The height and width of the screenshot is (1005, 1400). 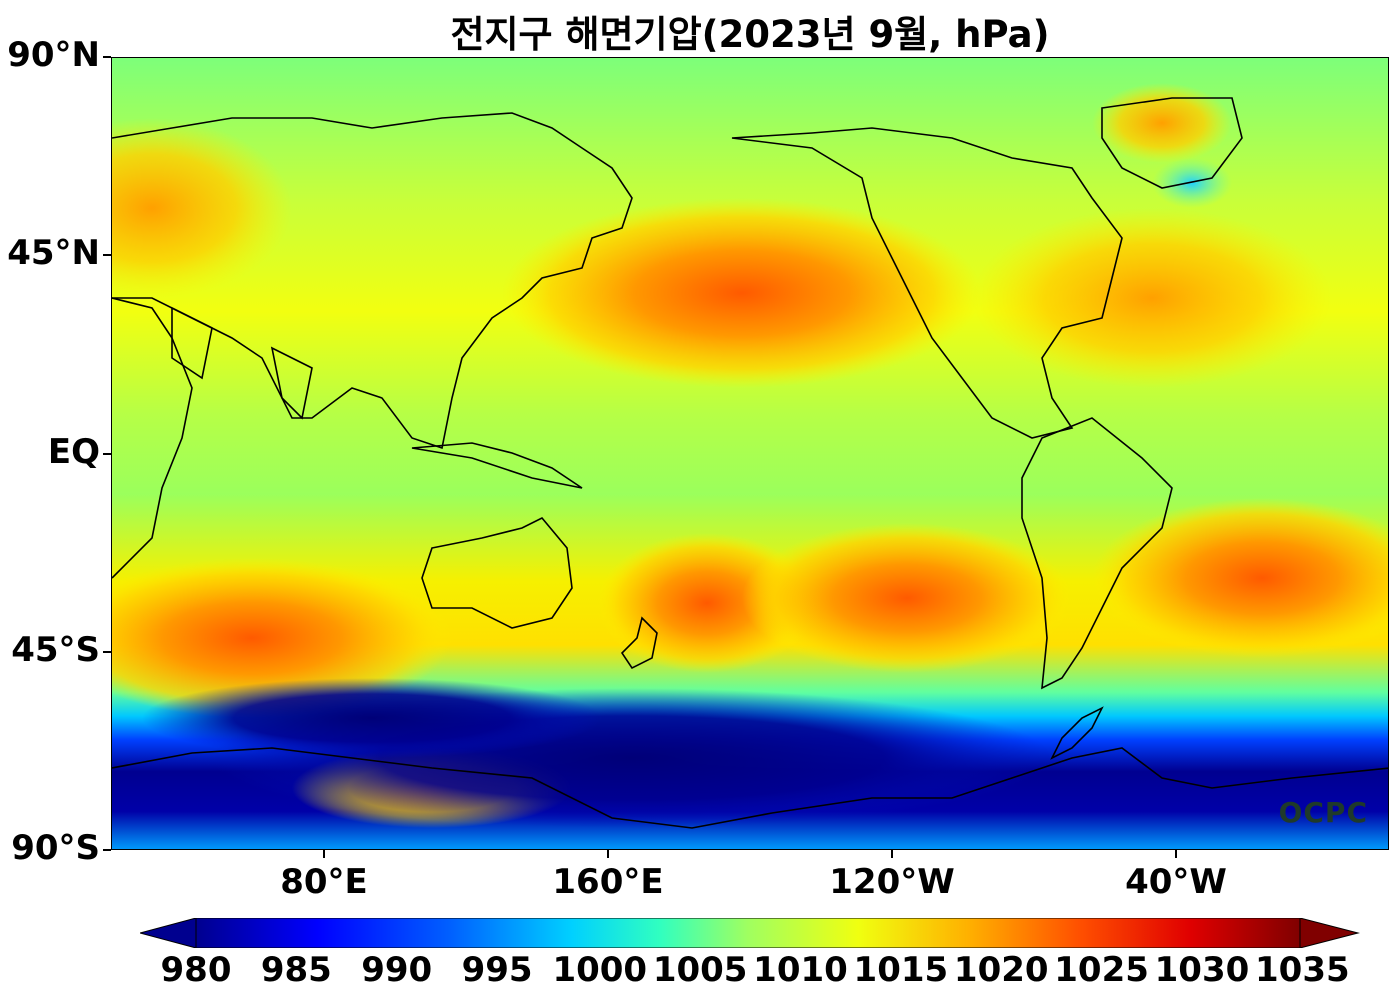 I want to click on colorbar-tick-label: 1010, so click(x=800, y=970).